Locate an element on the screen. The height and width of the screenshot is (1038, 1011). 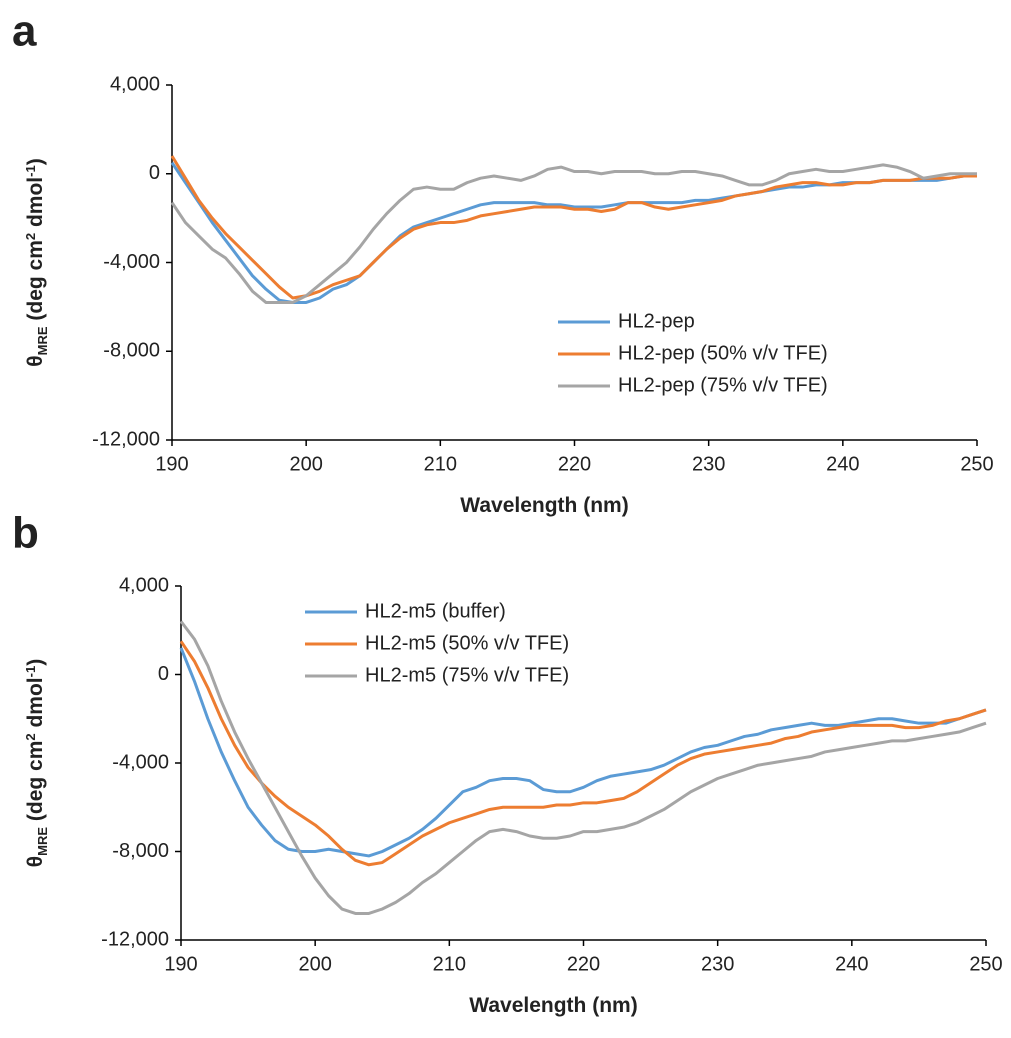
panel-label: a is located at coordinates (24, 31).